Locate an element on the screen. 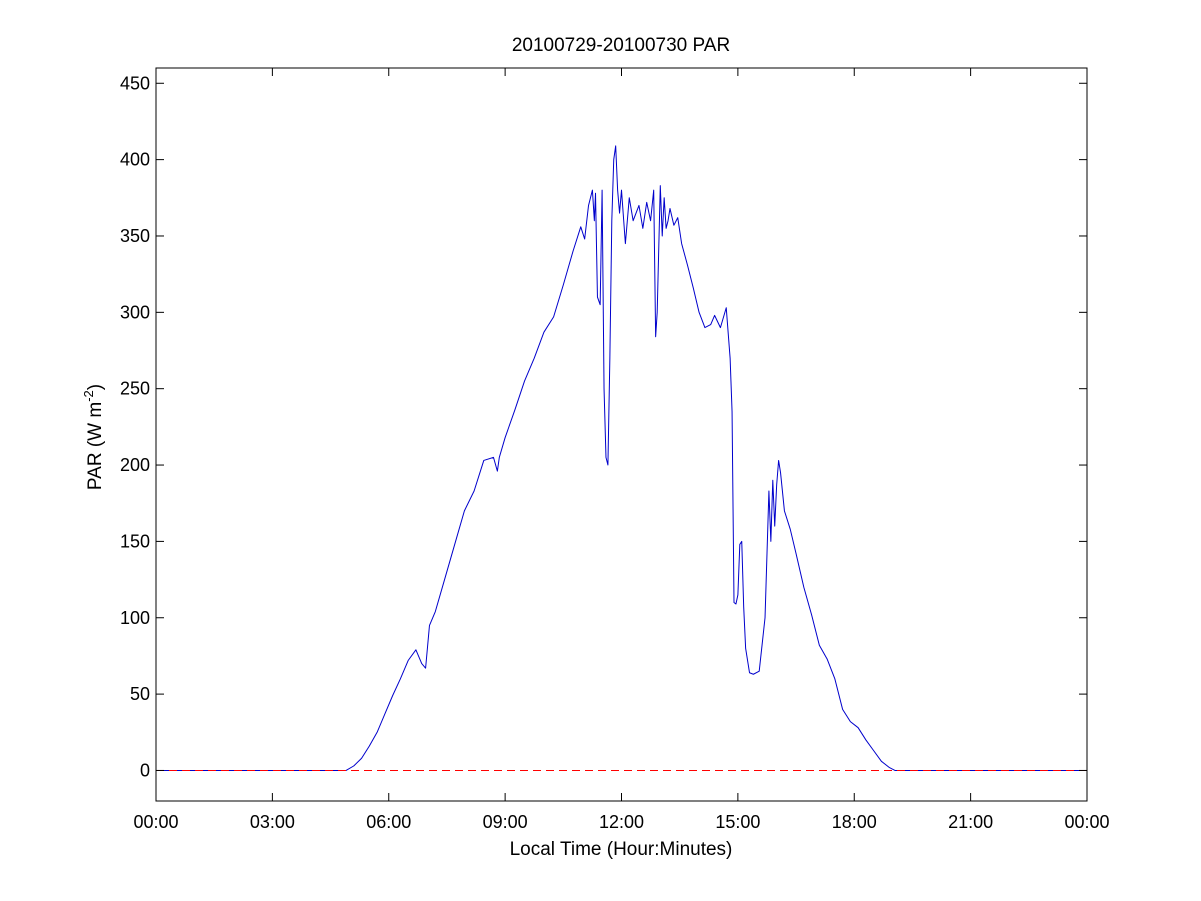 The width and height of the screenshot is (1201, 901). y-tick-label: 200 is located at coordinates (135, 465).